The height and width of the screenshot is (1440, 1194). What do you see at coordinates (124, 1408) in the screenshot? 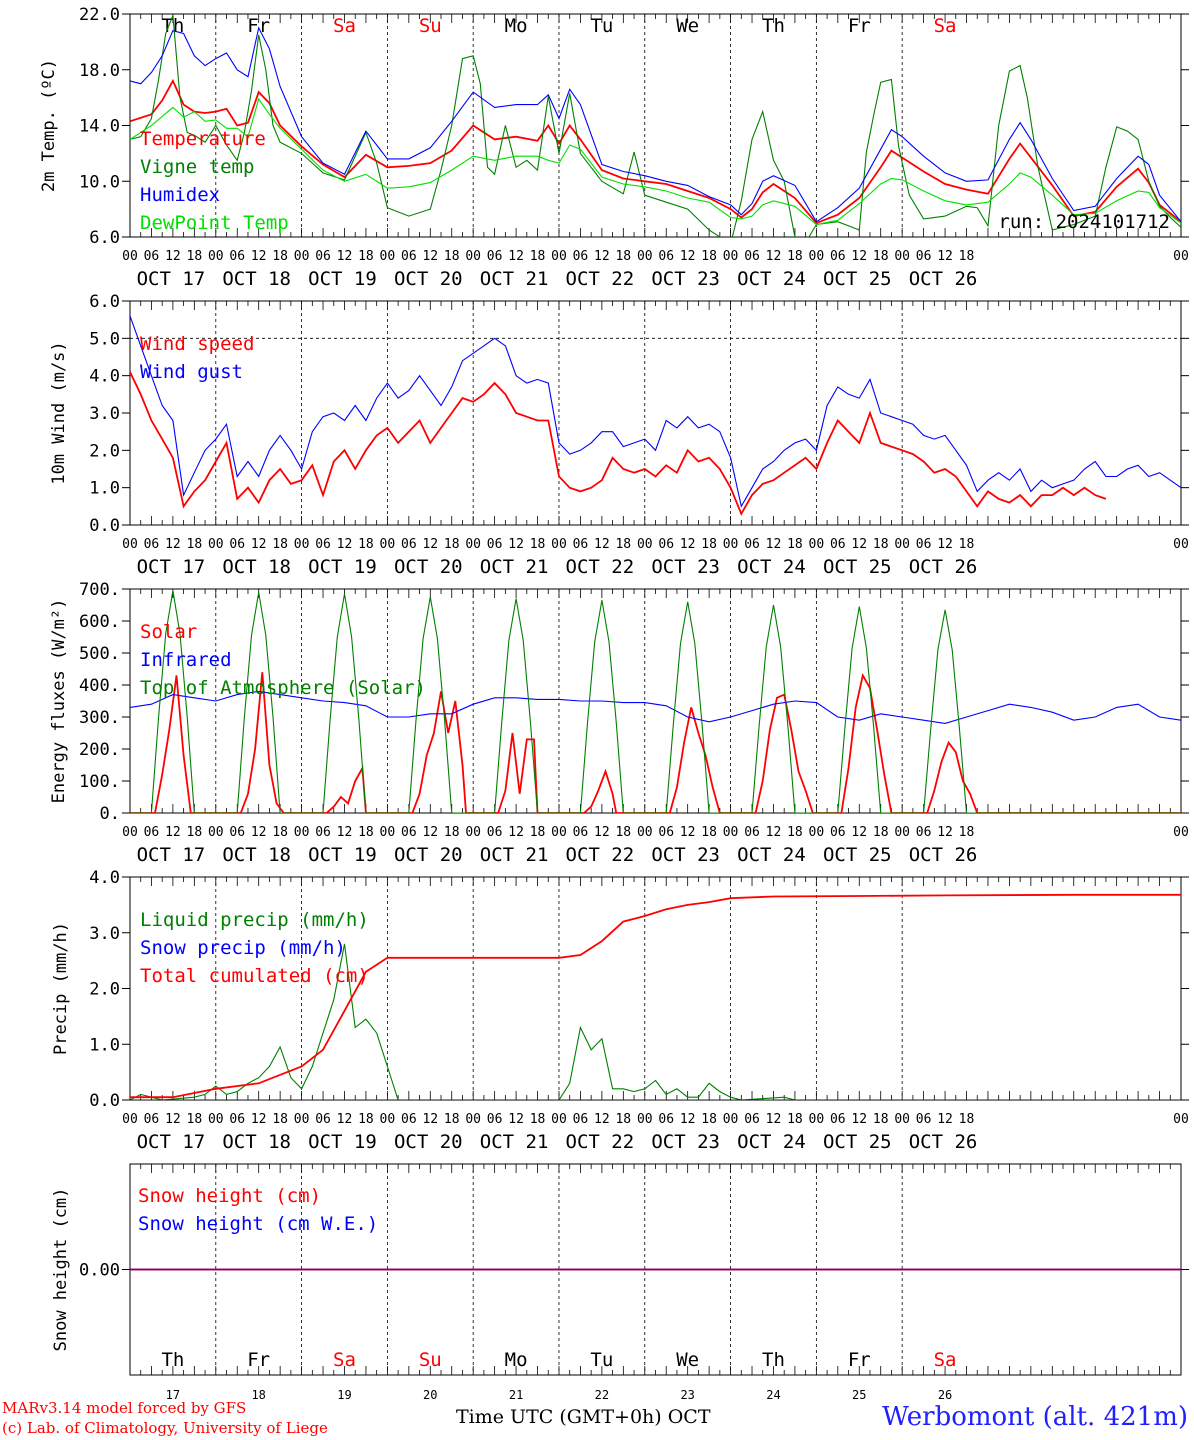
I see `model-credit: MARv3.14 model forced by GFS` at bounding box center [124, 1408].